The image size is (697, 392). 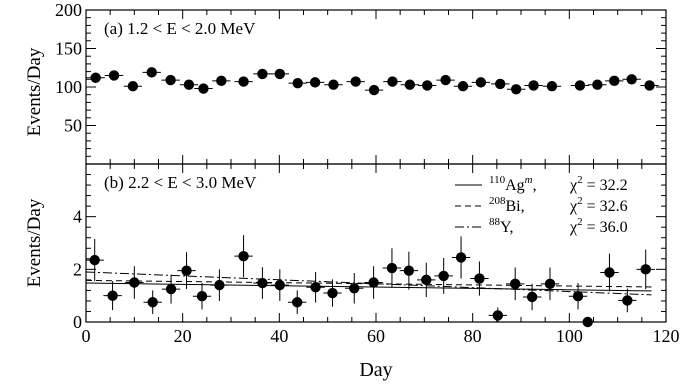 What do you see at coordinates (569, 336) in the screenshot?
I see `x-tick-label: 100` at bounding box center [569, 336].